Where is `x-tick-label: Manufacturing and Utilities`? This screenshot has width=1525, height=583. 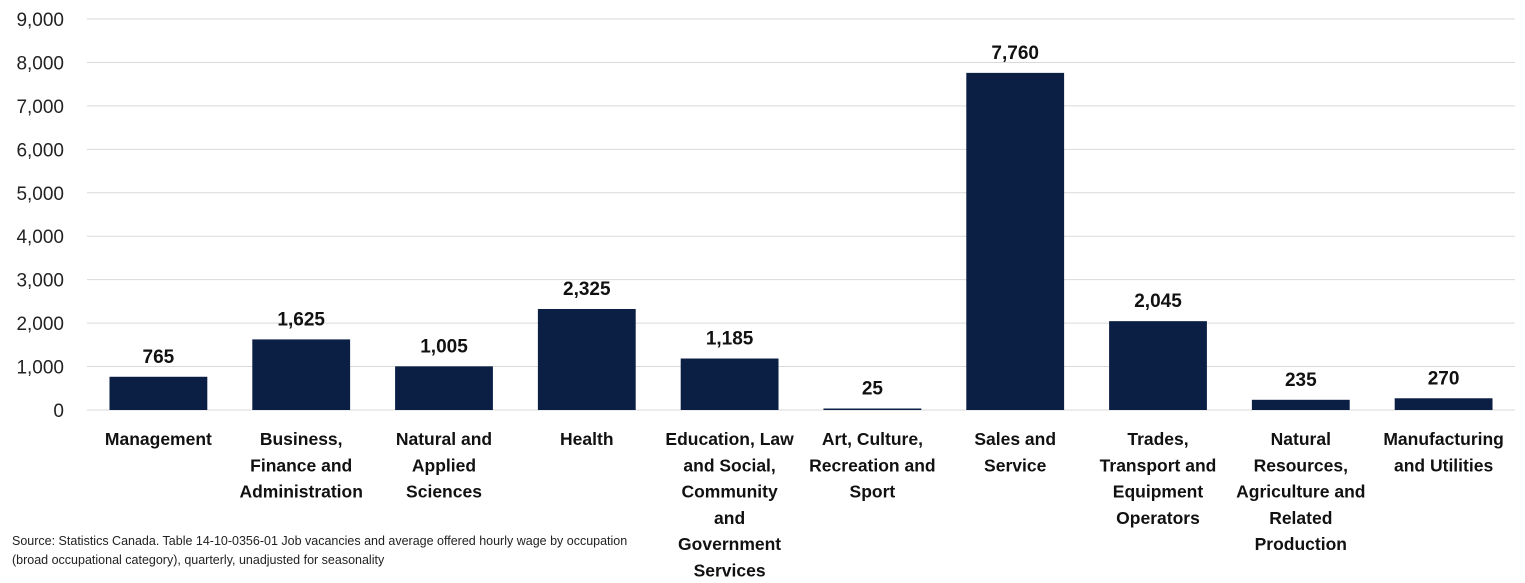 x-tick-label: Manufacturing and Utilities is located at coordinates (1443, 452).